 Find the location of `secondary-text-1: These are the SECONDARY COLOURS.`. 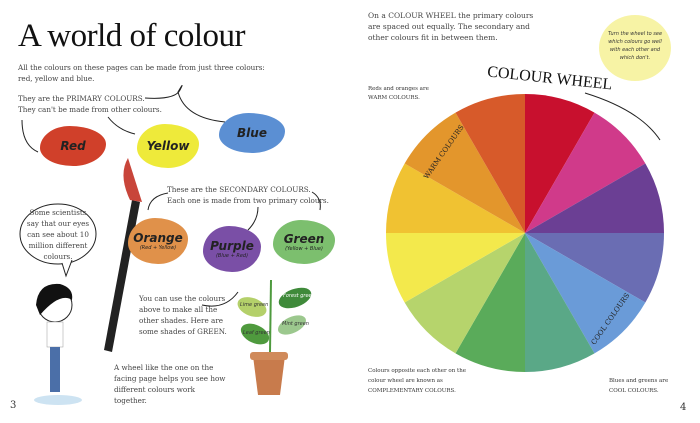

secondary-text-1: These are the SECONDARY COLOURS. is located at coordinates (239, 189).